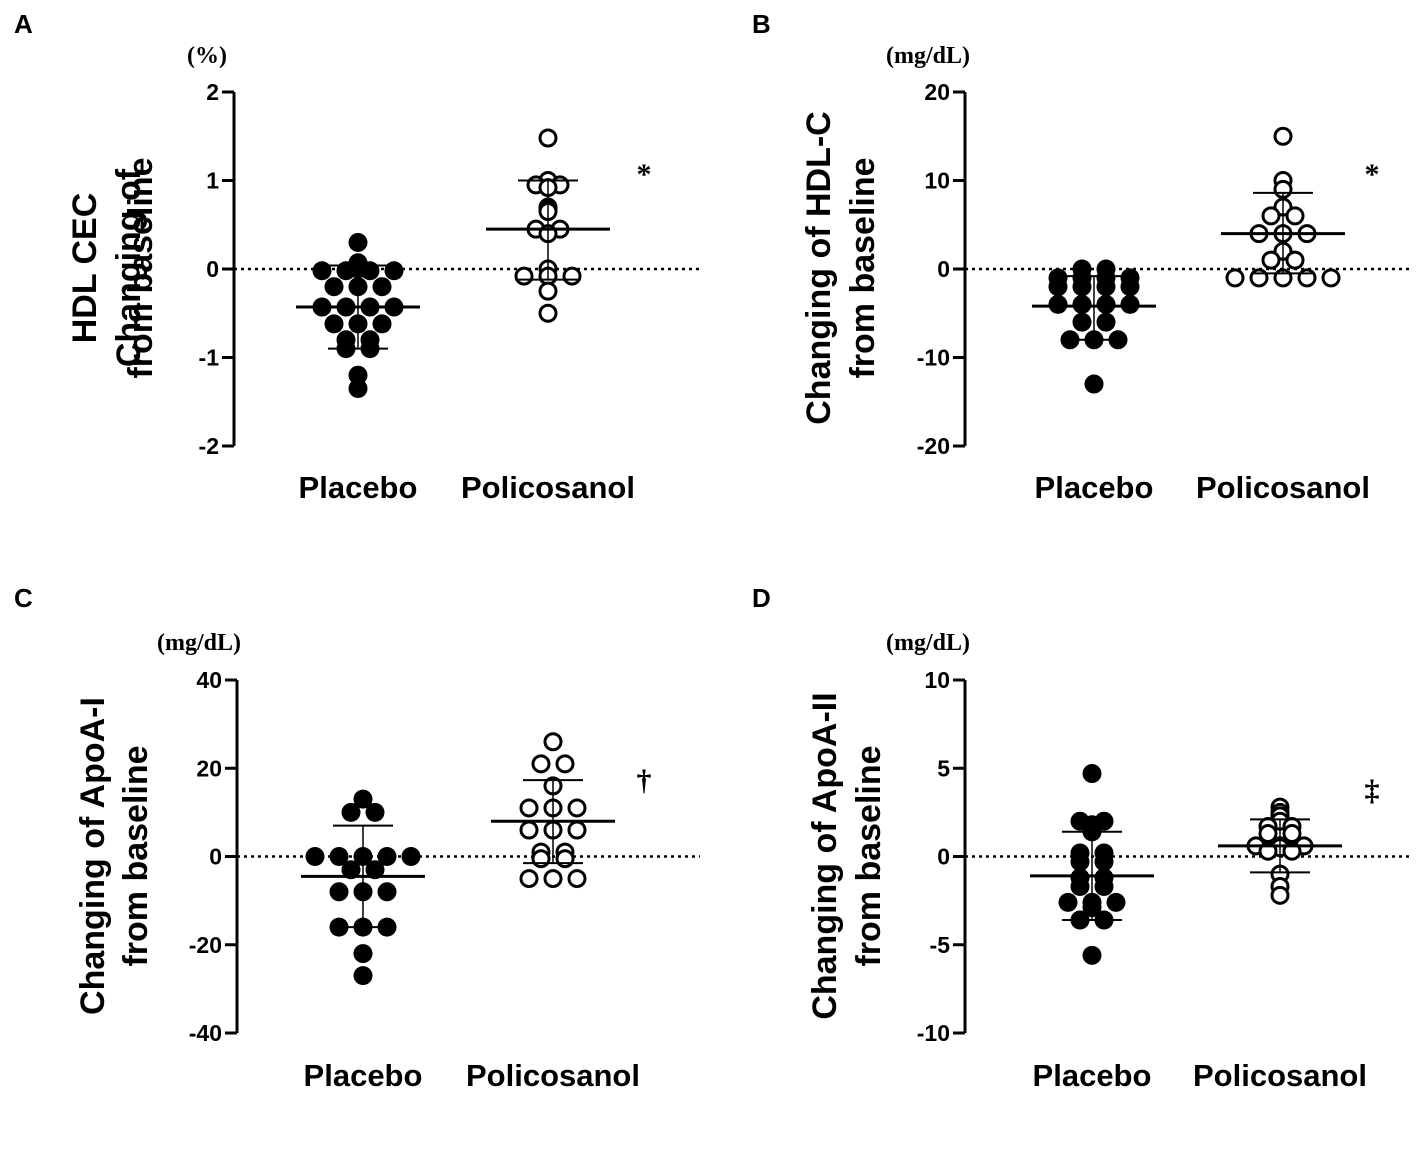 The image size is (1417, 1153). I want to click on panel-letter: A, so click(23, 24).